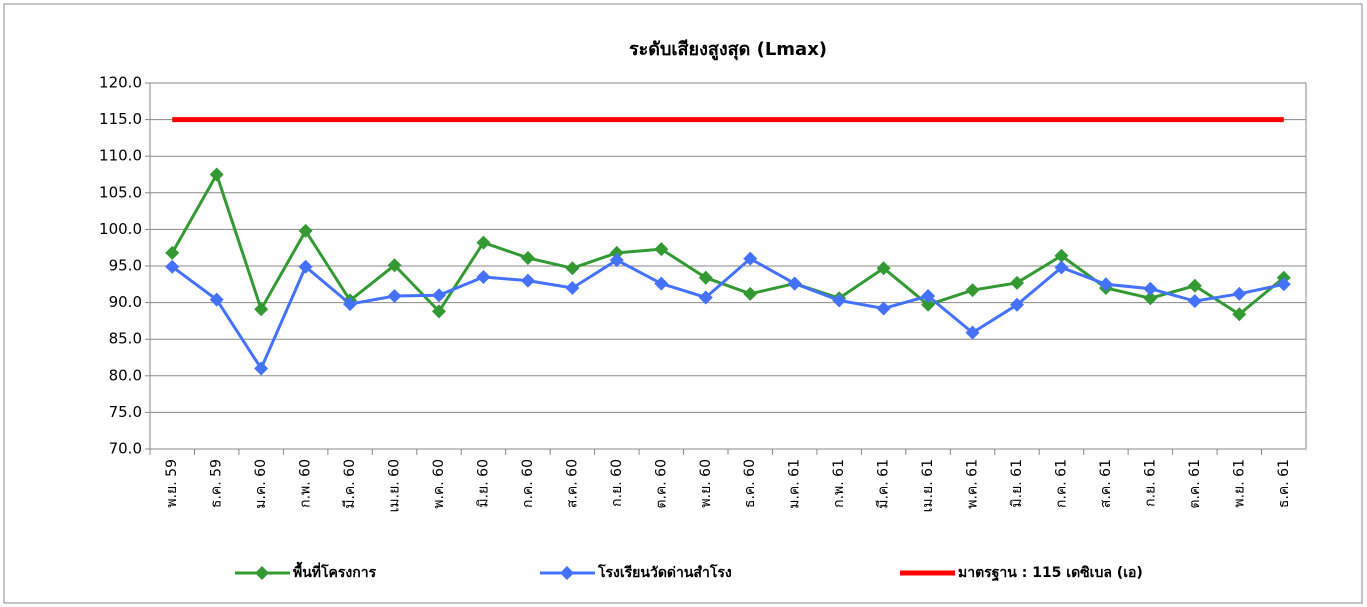 The image size is (1367, 607). I want to click on legend-label: โรงเรียนวัดด่านสำโรง, so click(664, 572).